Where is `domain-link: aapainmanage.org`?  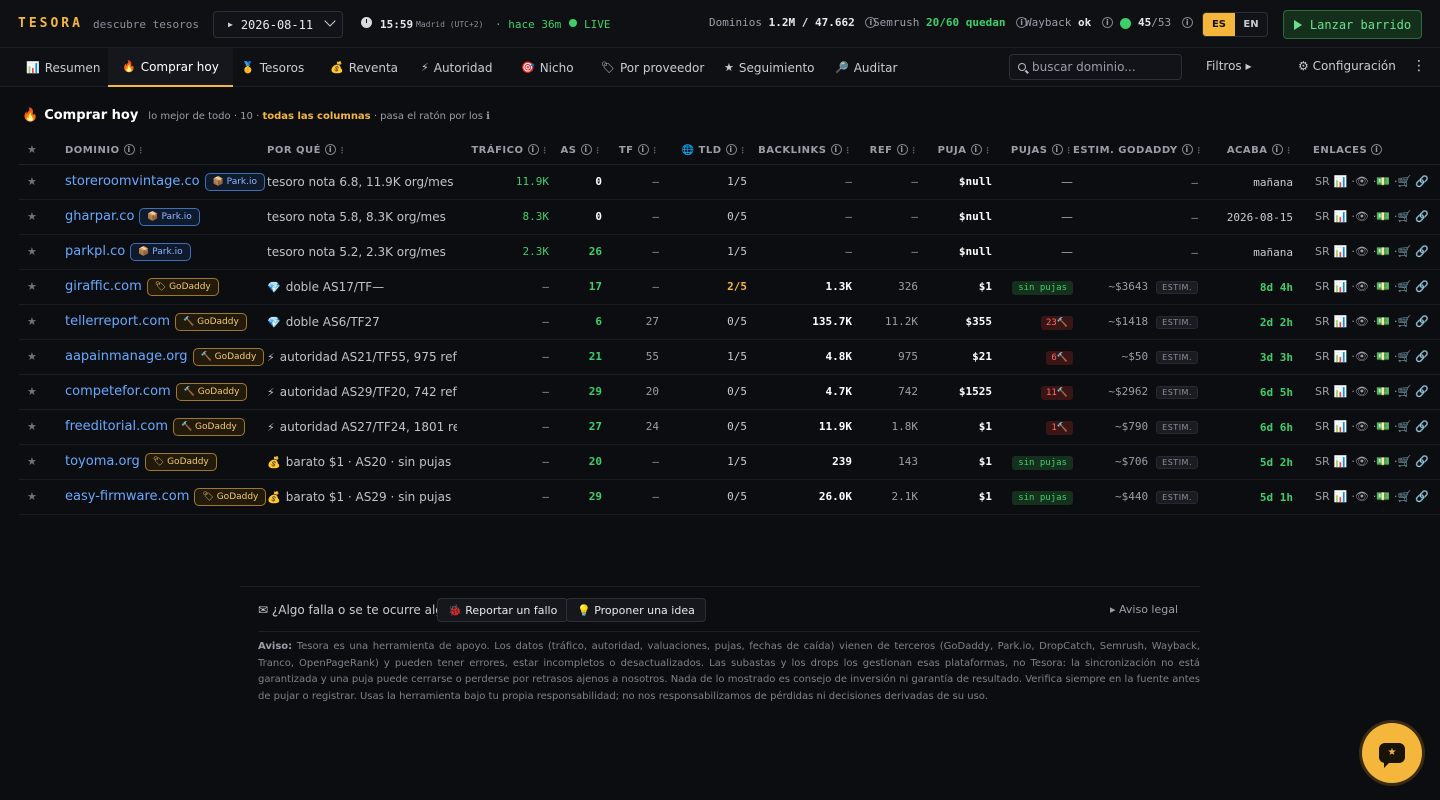 domain-link: aapainmanage.org is located at coordinates (126, 356).